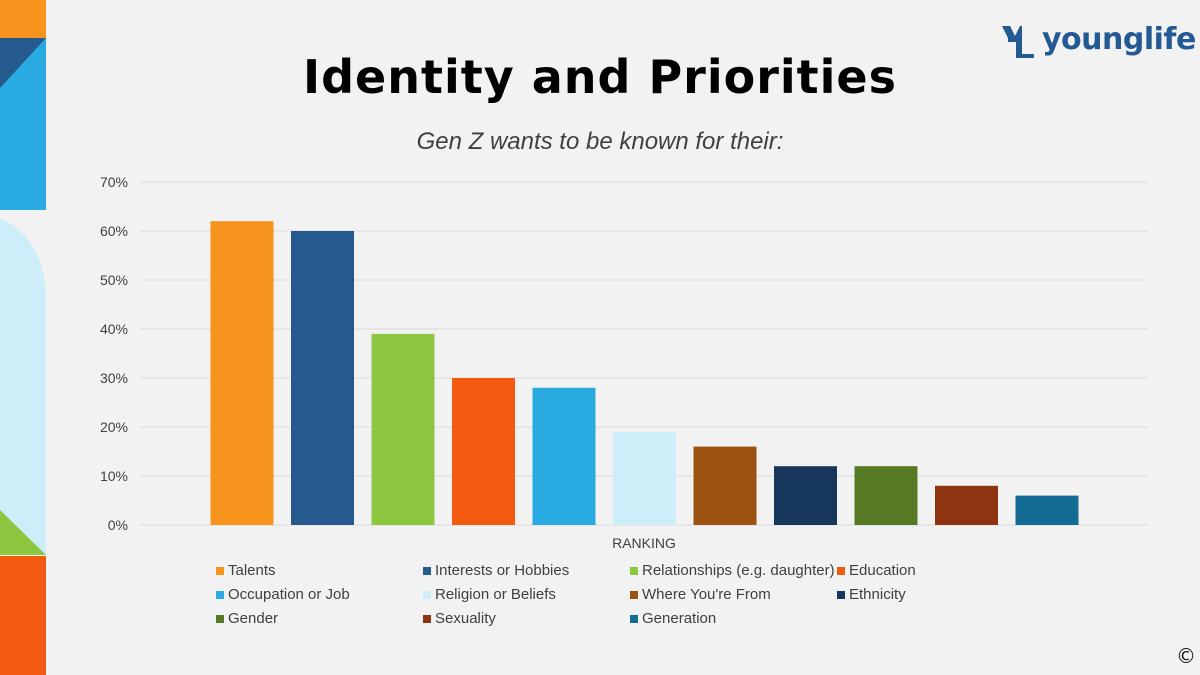 Image resolution: width=1200 pixels, height=675 pixels. I want to click on bar-occupation-or-job, so click(564, 456).